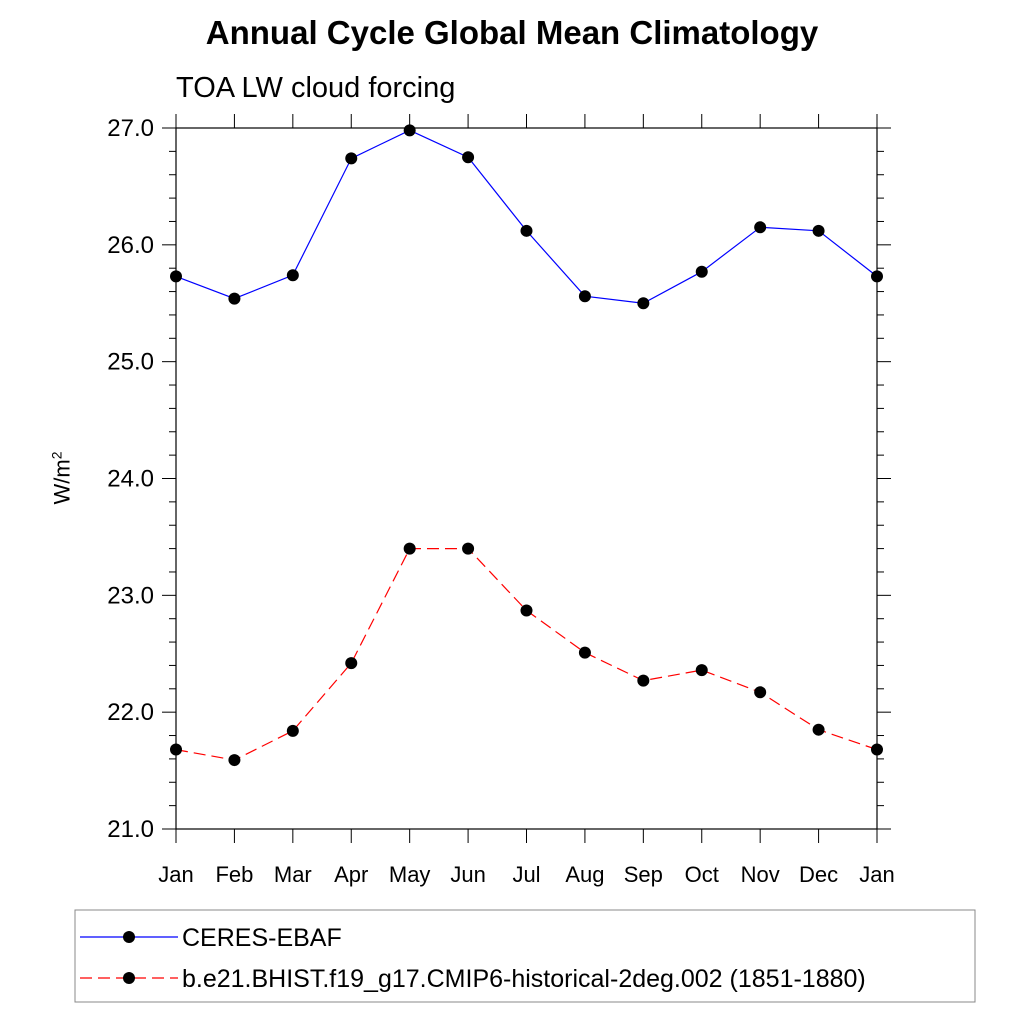  I want to click on chart-subtitle: TOA LW cloud forcing, so click(316, 88).